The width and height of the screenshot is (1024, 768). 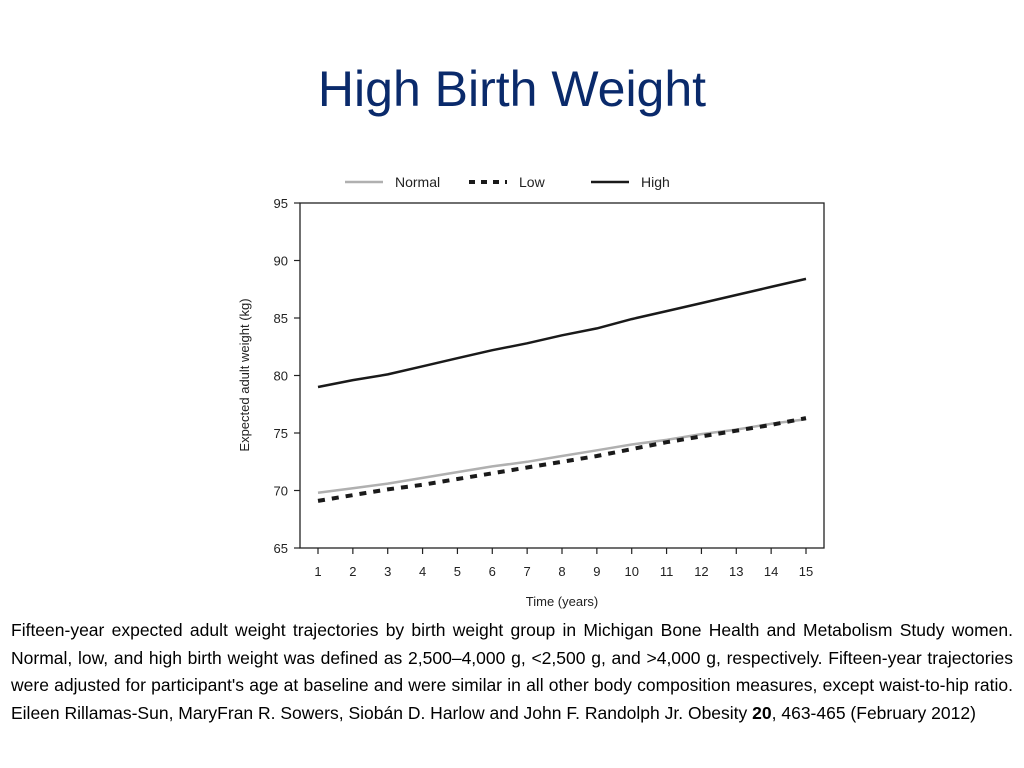 What do you see at coordinates (527, 571) in the screenshot?
I see `x-tick-label: 7` at bounding box center [527, 571].